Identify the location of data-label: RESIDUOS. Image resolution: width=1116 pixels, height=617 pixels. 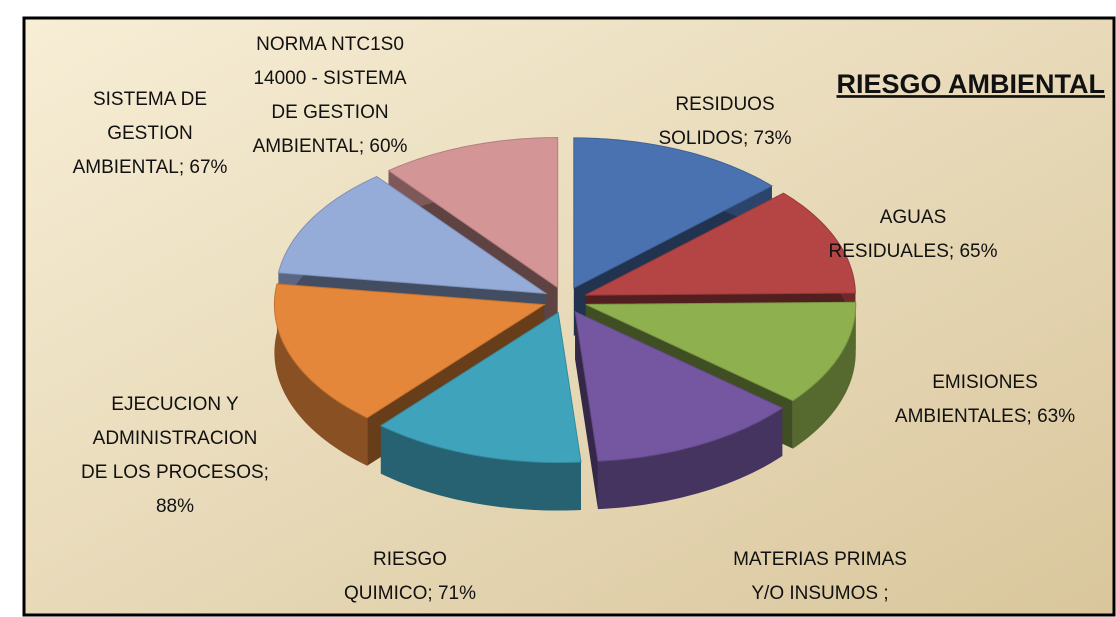
(724, 104).